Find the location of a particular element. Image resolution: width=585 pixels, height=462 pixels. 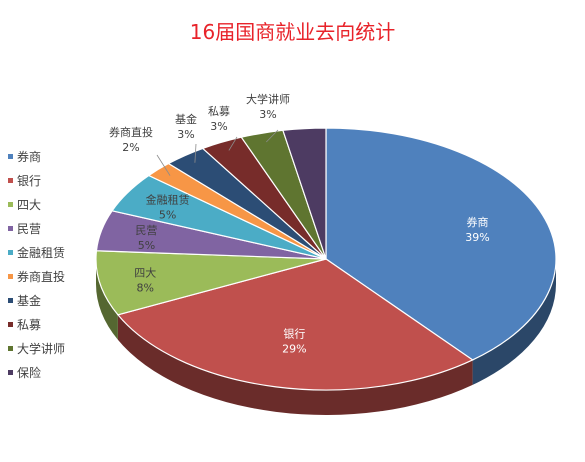

chart-title: 16届国商就业去向统计 is located at coordinates (292, 32).